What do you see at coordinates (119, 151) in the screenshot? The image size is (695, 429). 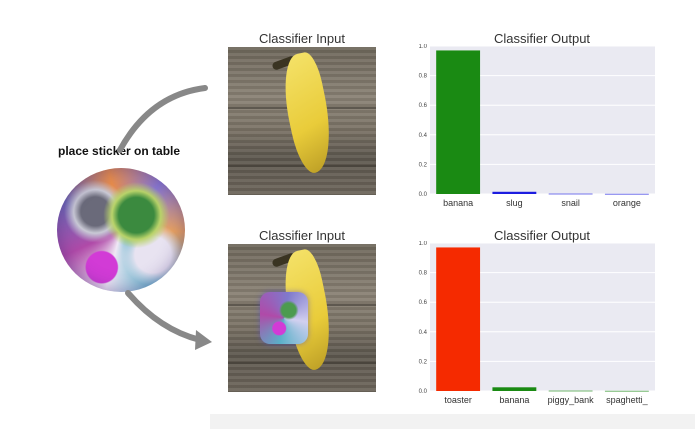 I see `sticker-caption: place sticker on table` at bounding box center [119, 151].